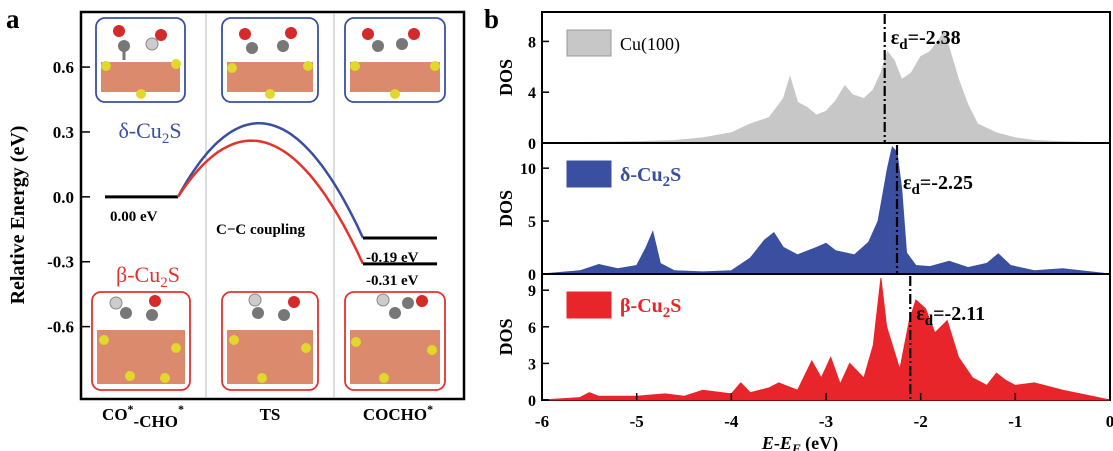  Describe the element at coordinates (60, 327) in the screenshot. I see `y-tick-label: -0.6` at that location.